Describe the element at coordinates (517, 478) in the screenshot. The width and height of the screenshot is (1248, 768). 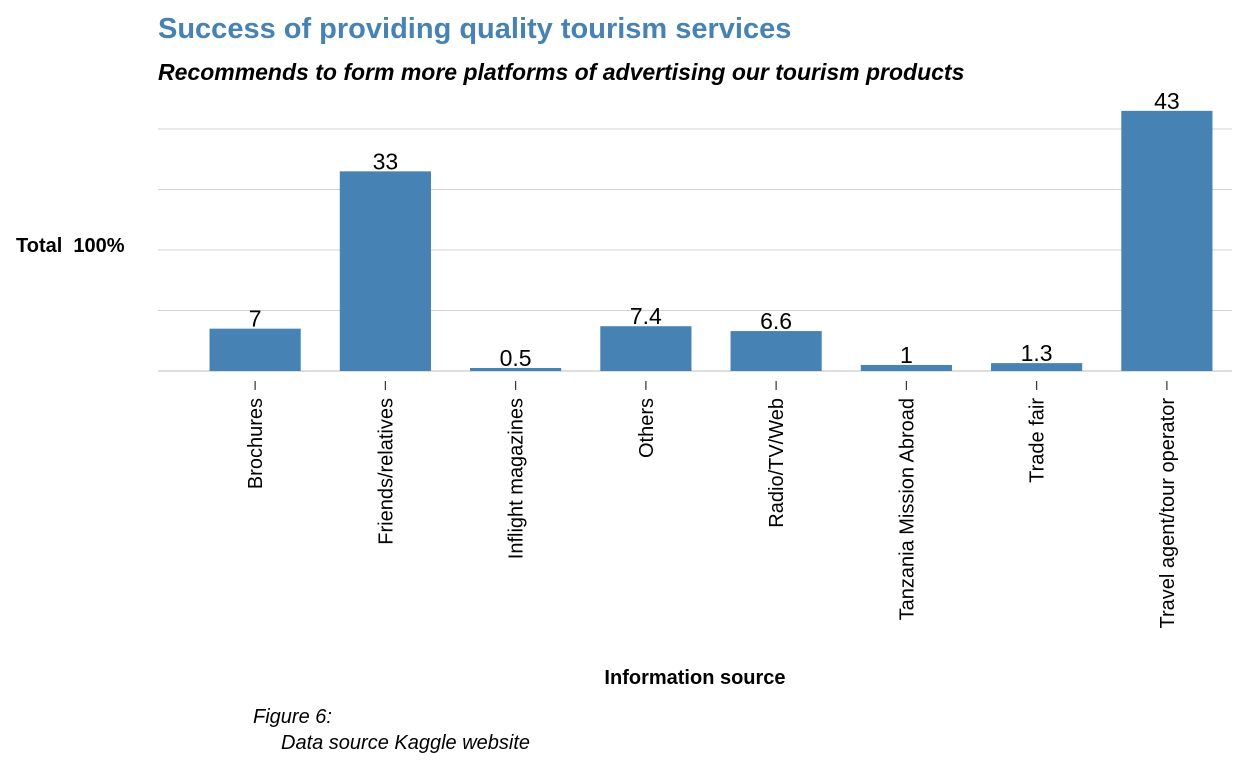
I see `x-tick-label: Inflight magazines` at that location.